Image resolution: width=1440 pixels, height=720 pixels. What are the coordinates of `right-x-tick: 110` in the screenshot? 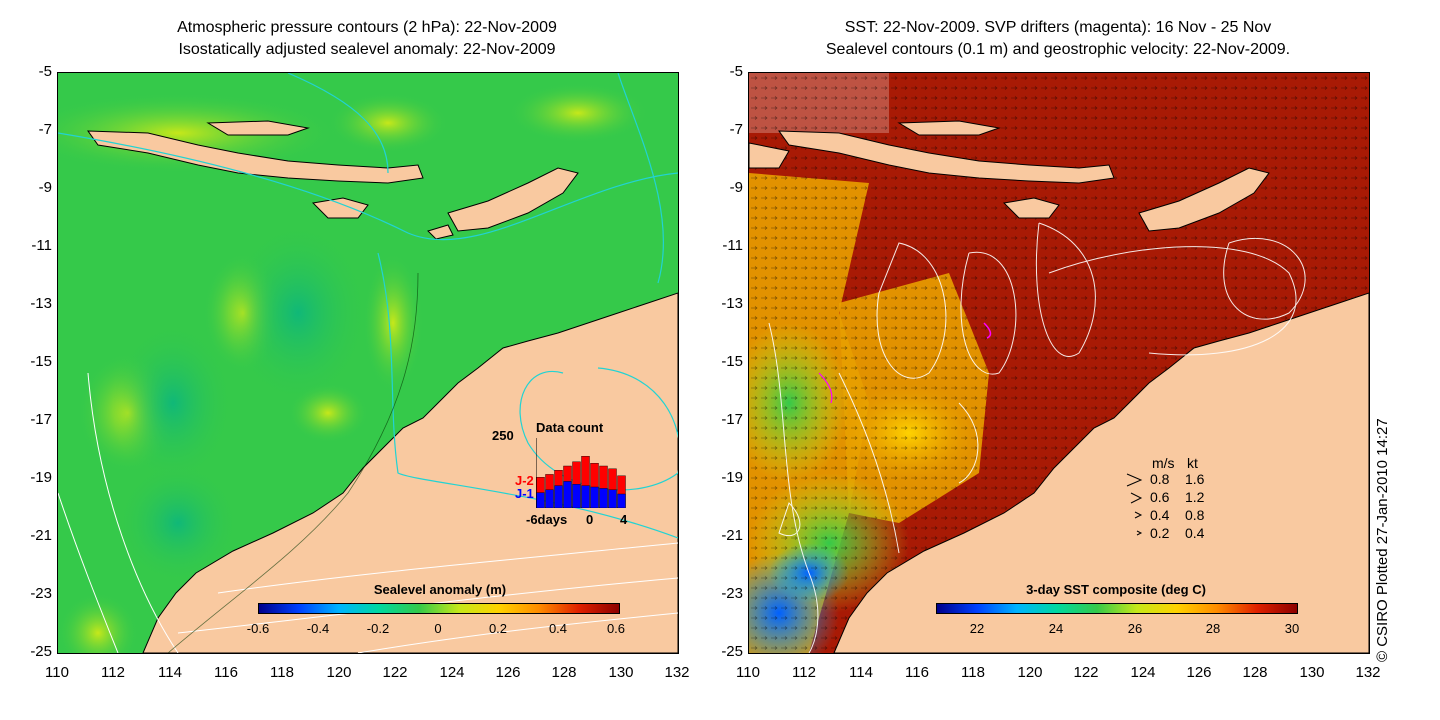 It's located at (748, 672).